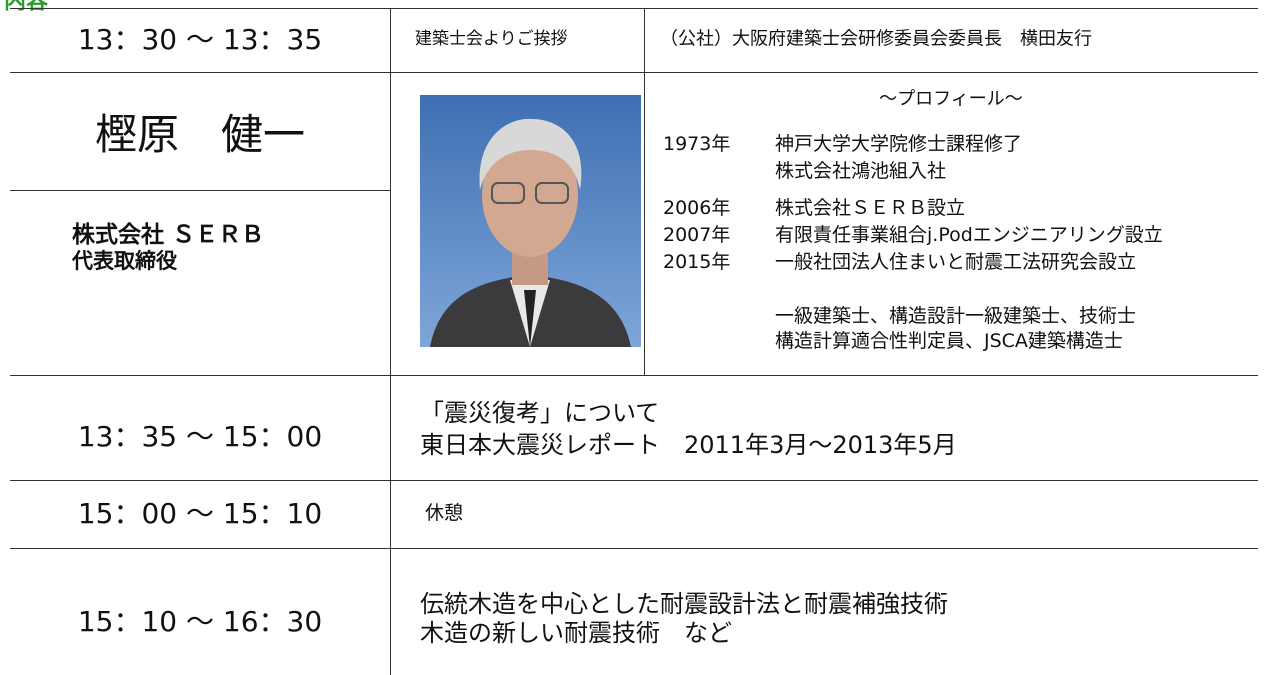 This screenshot has width=1267, height=675. I want to click on event: 神戸大学大学院修士課程修了, so click(899, 144).